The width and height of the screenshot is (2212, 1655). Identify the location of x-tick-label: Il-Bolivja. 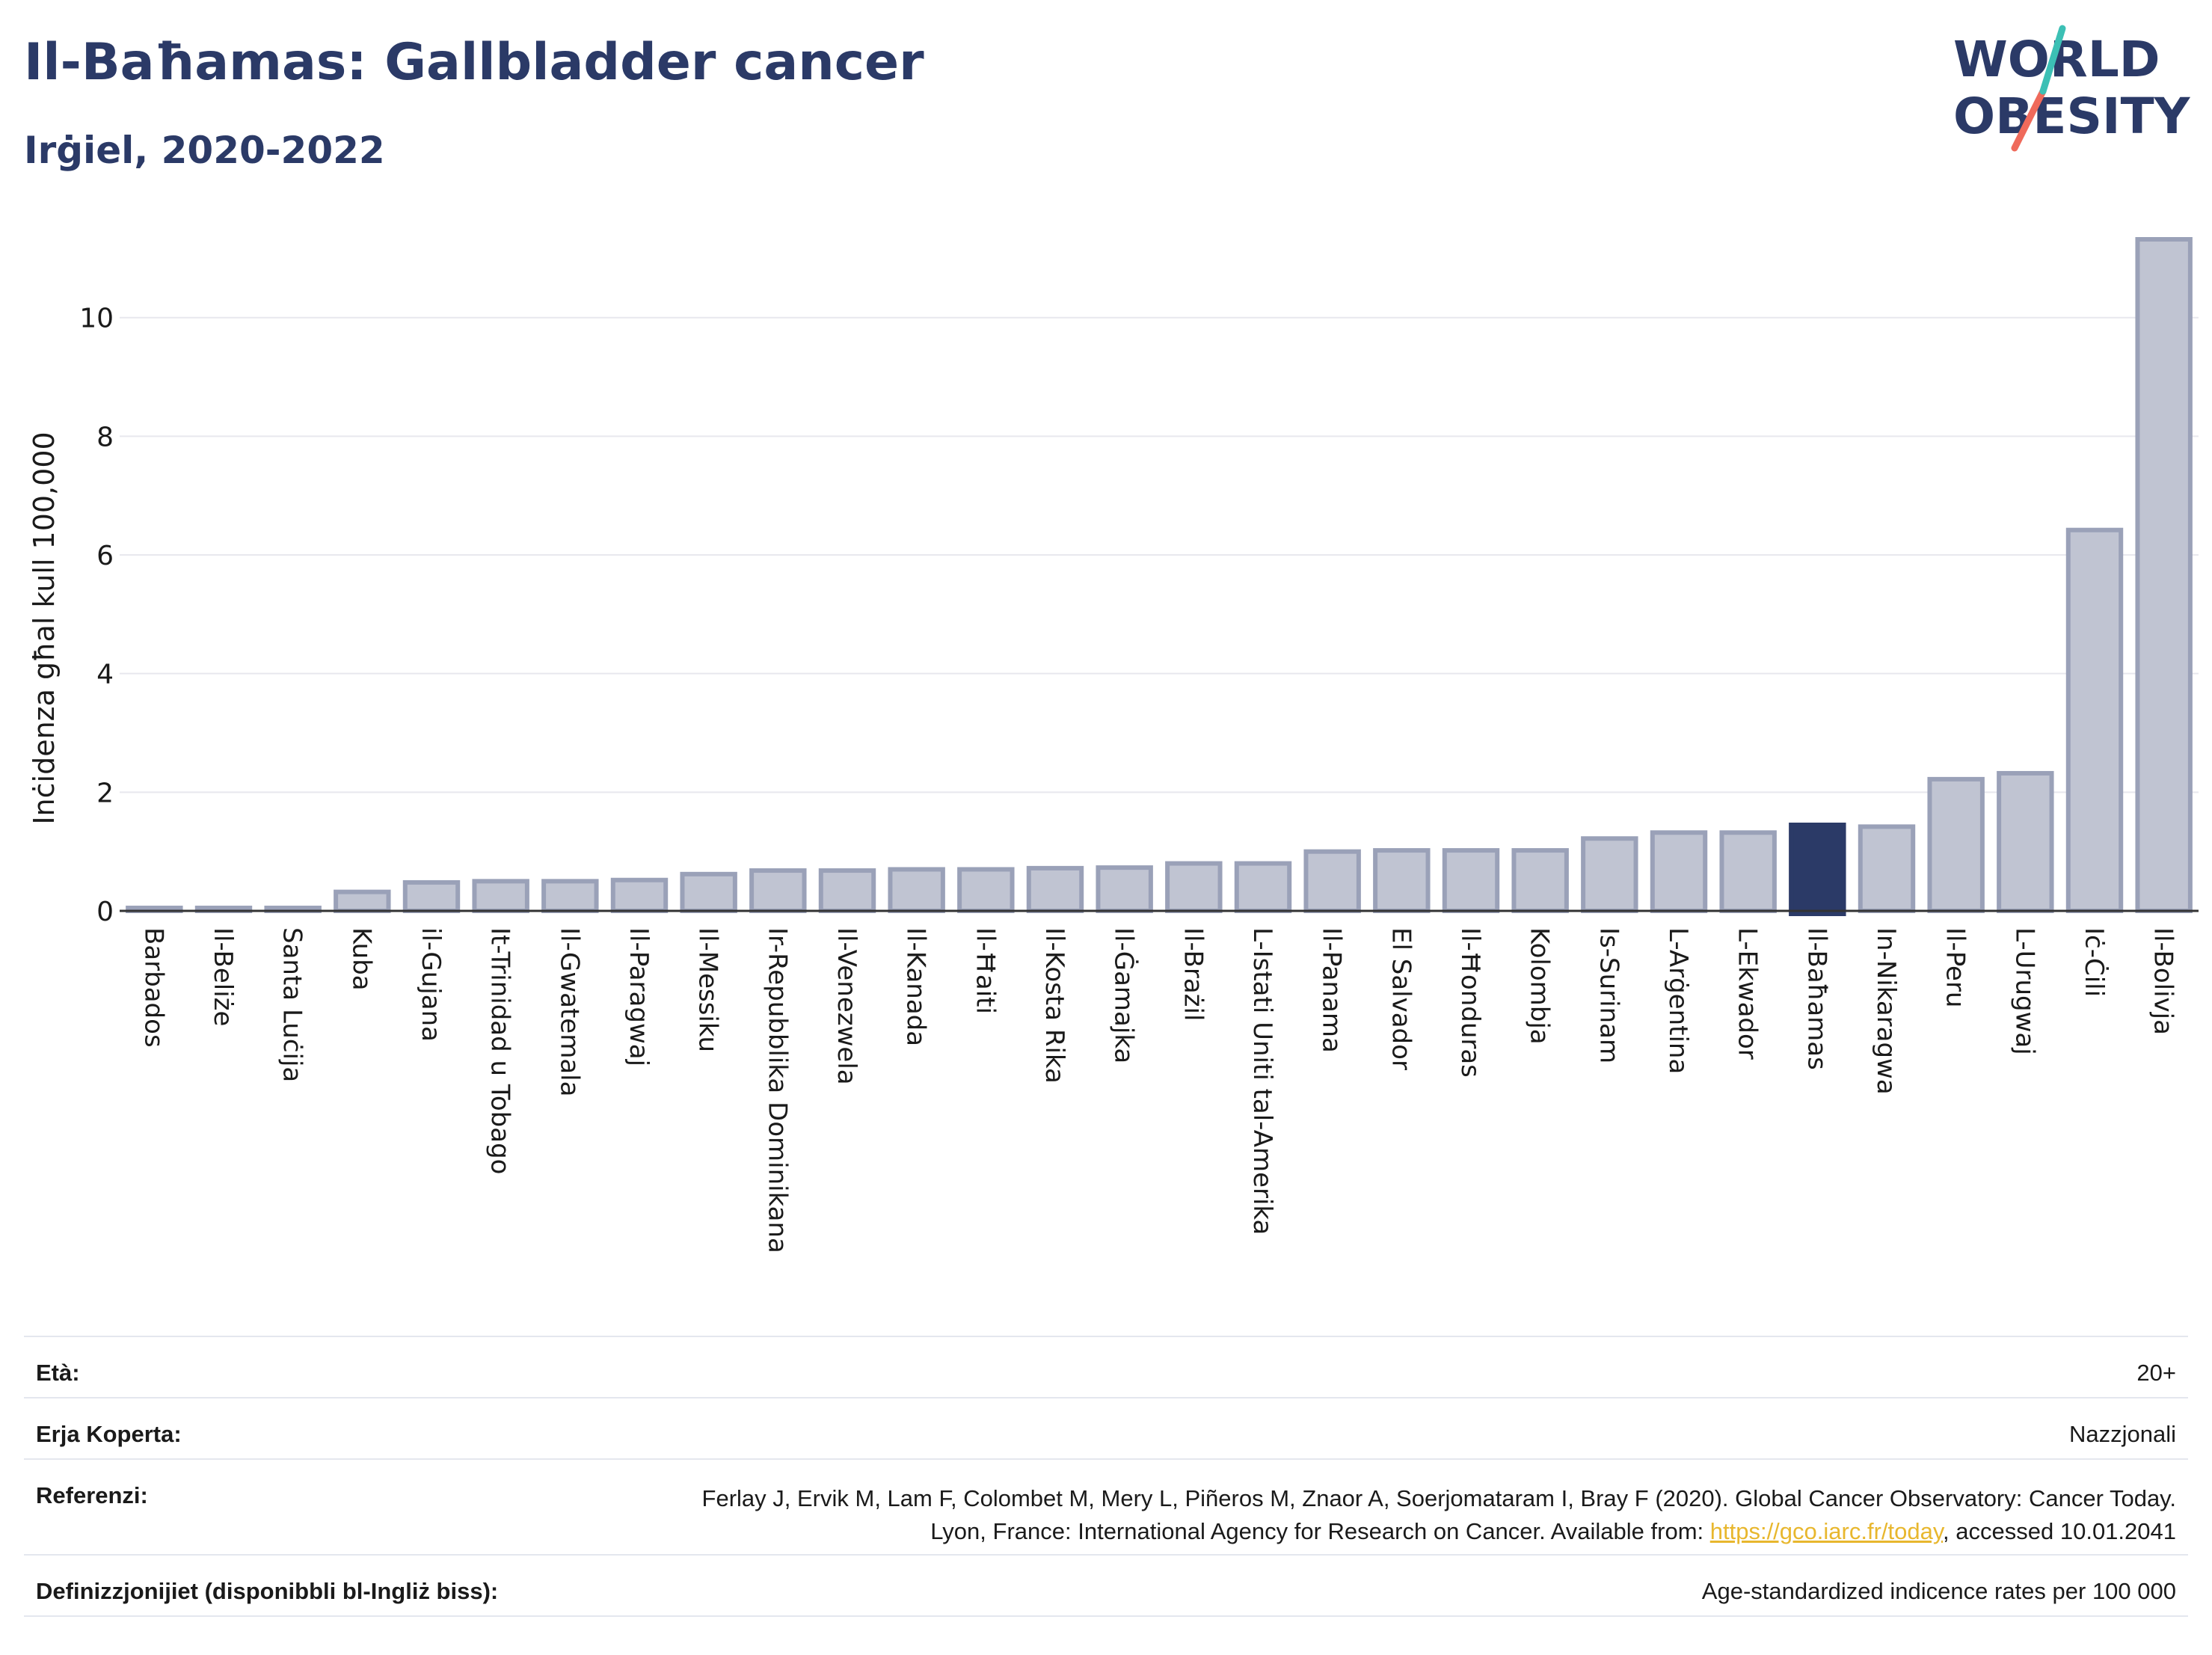
(2163, 981).